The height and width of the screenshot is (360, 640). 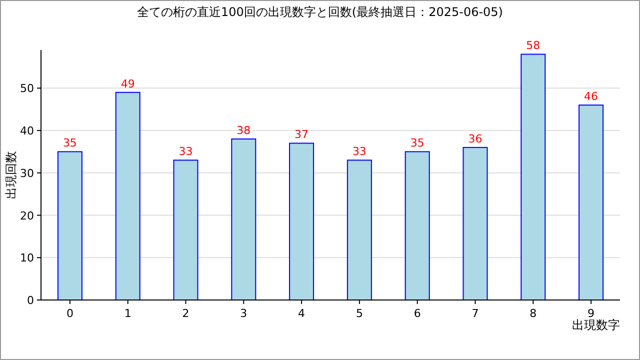 I want to click on y-tick-label: 0, so click(x=30, y=300).